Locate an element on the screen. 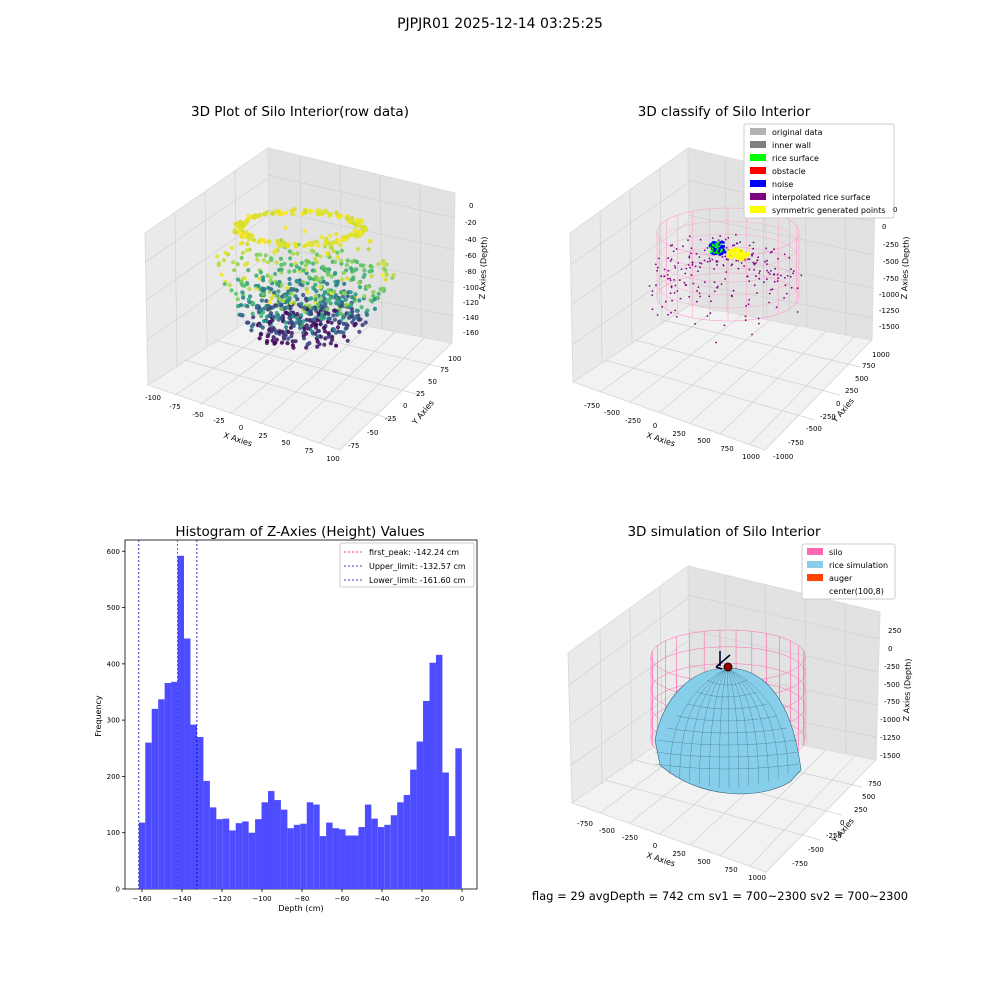 The width and height of the screenshot is (1000, 1000). auger-head is located at coordinates (728, 667).